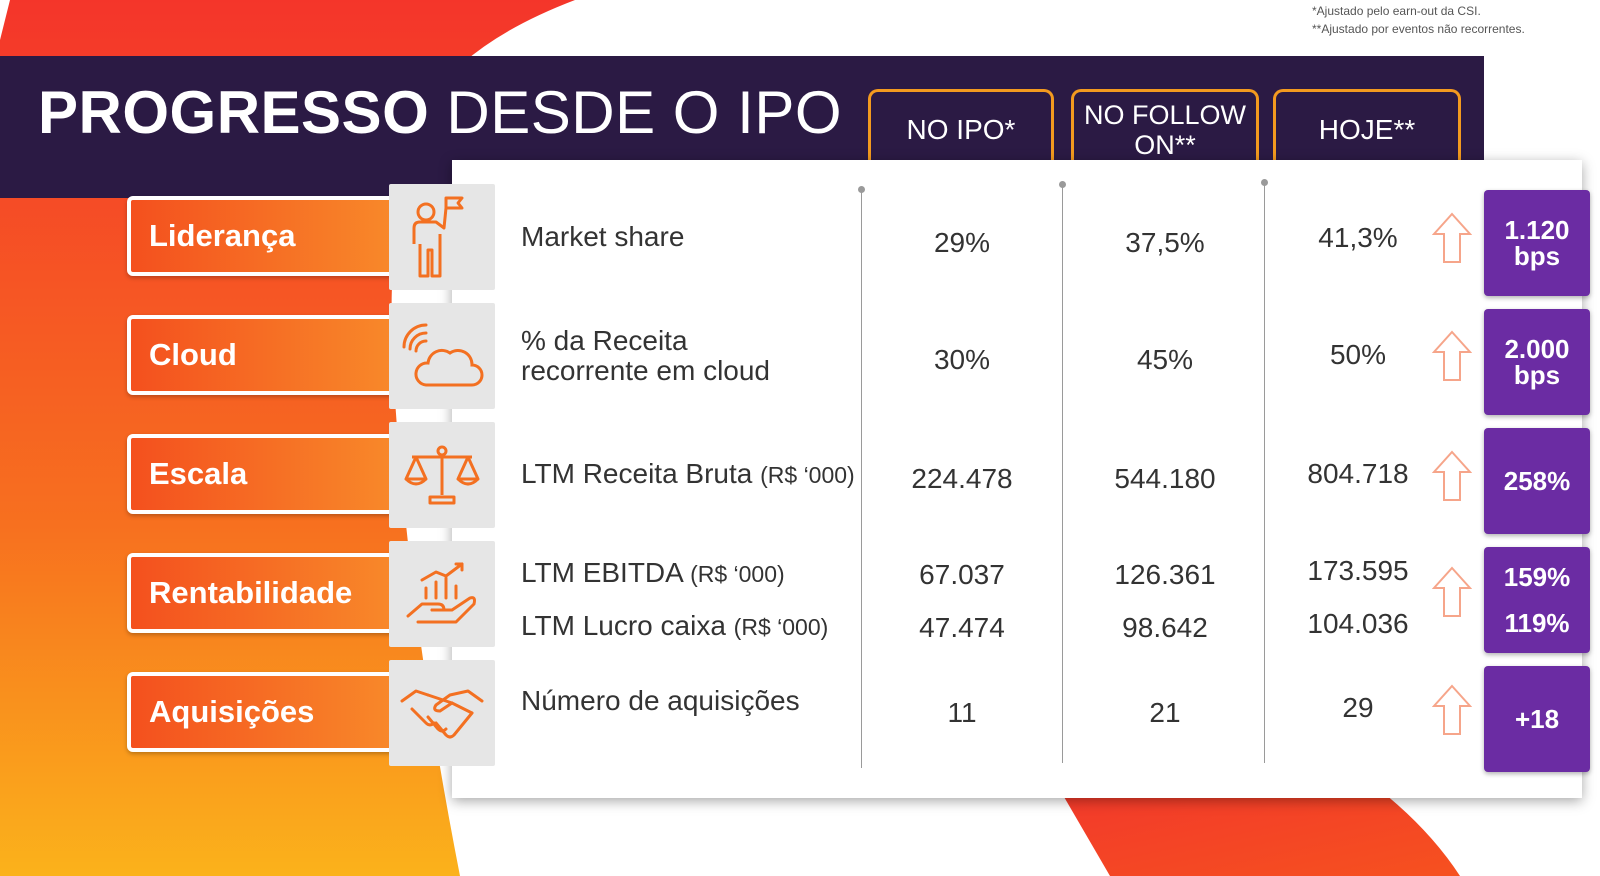 This screenshot has height=876, width=1600. What do you see at coordinates (1418, 29) in the screenshot?
I see `footnote-follow-on: **Ajustado por eventos não recorrentes.` at bounding box center [1418, 29].